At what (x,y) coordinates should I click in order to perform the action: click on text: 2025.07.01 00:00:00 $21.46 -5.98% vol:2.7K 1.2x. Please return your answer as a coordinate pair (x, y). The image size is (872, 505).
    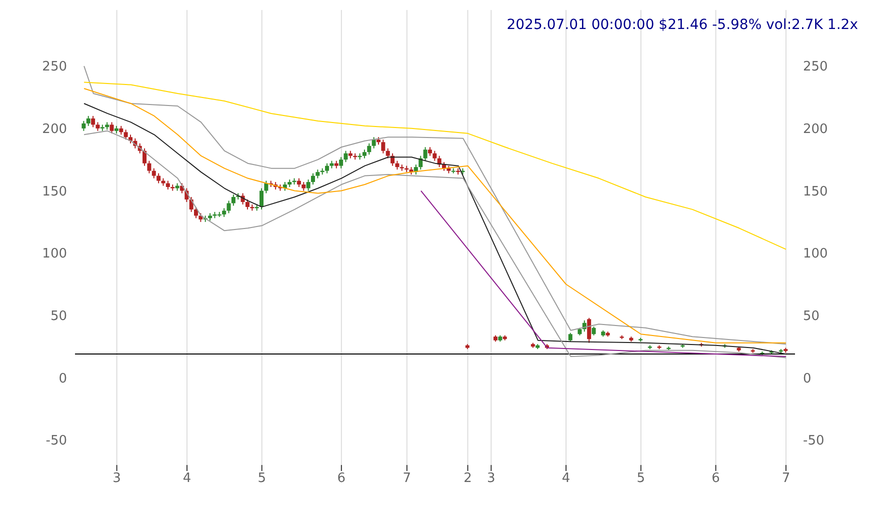
    Looking at the image, I should click on (682, 25).